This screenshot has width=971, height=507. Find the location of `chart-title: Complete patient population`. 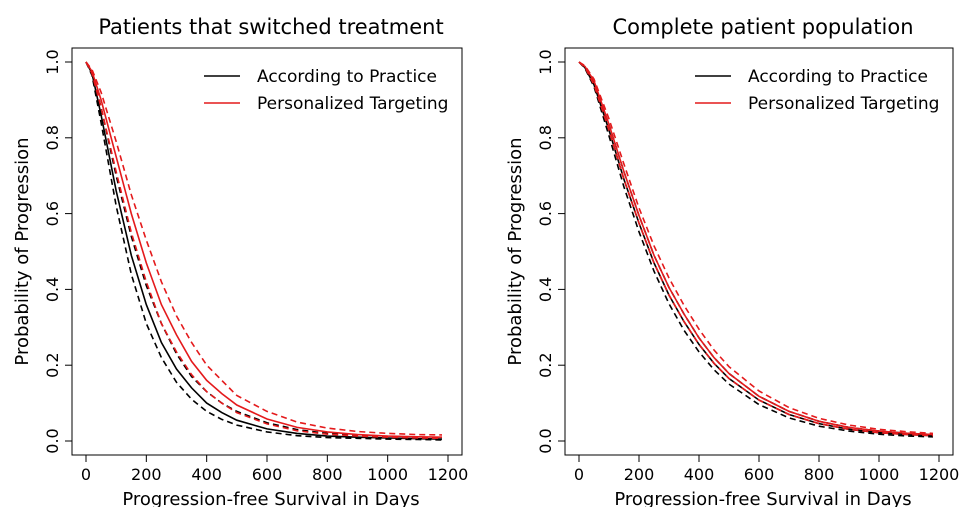

chart-title: Complete patient population is located at coordinates (762, 27).